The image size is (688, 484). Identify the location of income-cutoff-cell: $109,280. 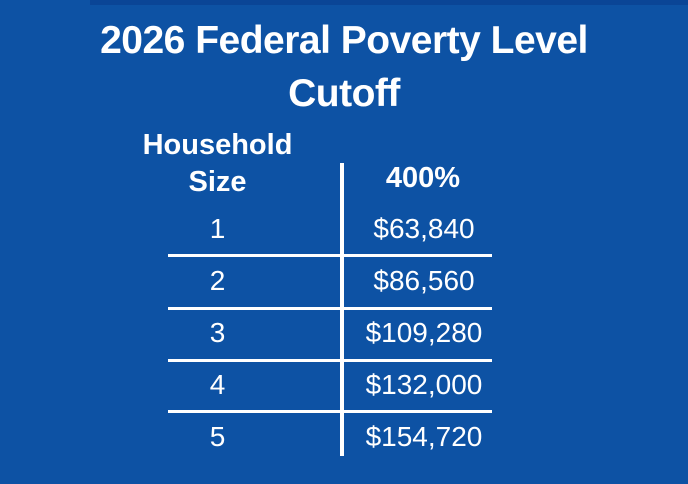
(424, 332).